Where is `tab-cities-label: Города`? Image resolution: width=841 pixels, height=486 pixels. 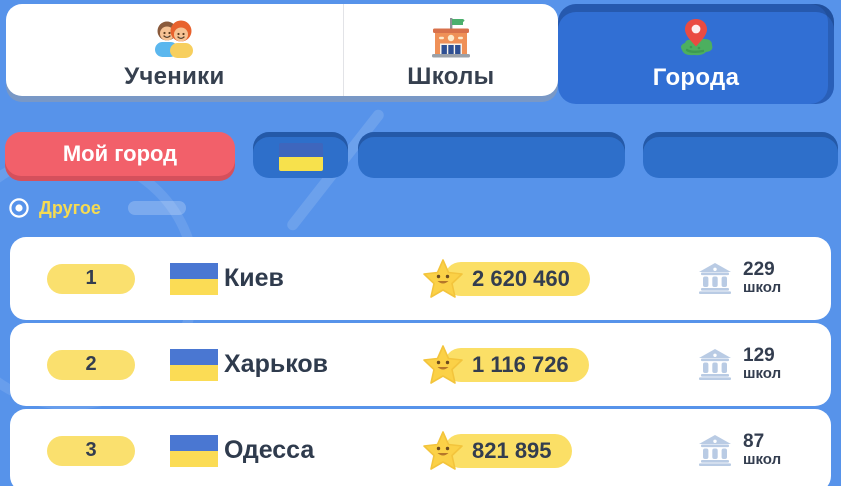 tab-cities-label: Города is located at coordinates (696, 77).